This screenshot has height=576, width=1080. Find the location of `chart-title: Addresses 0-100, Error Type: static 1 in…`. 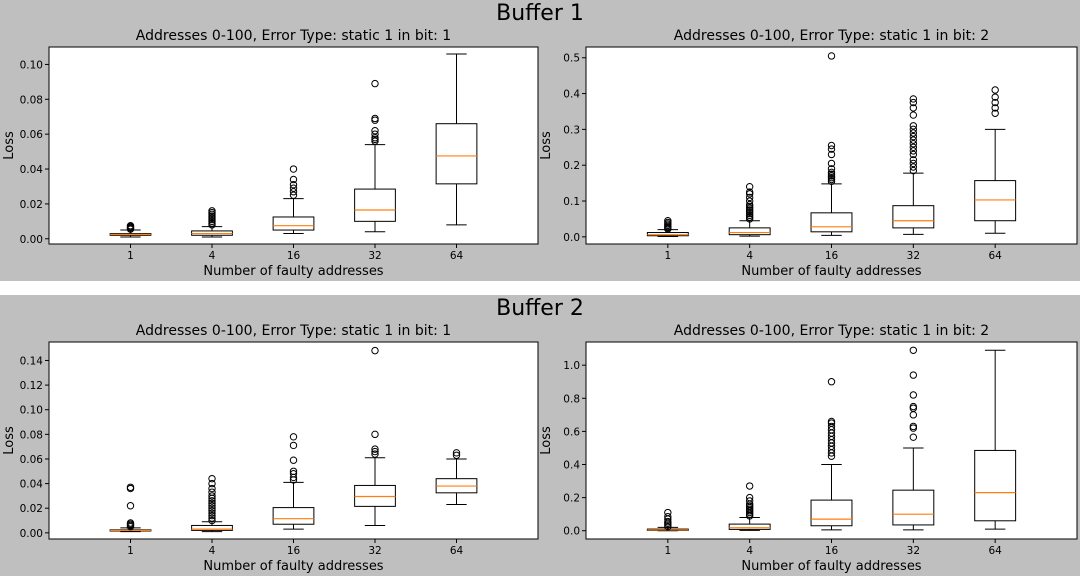

chart-title: Addresses 0-100, Error Type: static 1 in… is located at coordinates (293, 36).